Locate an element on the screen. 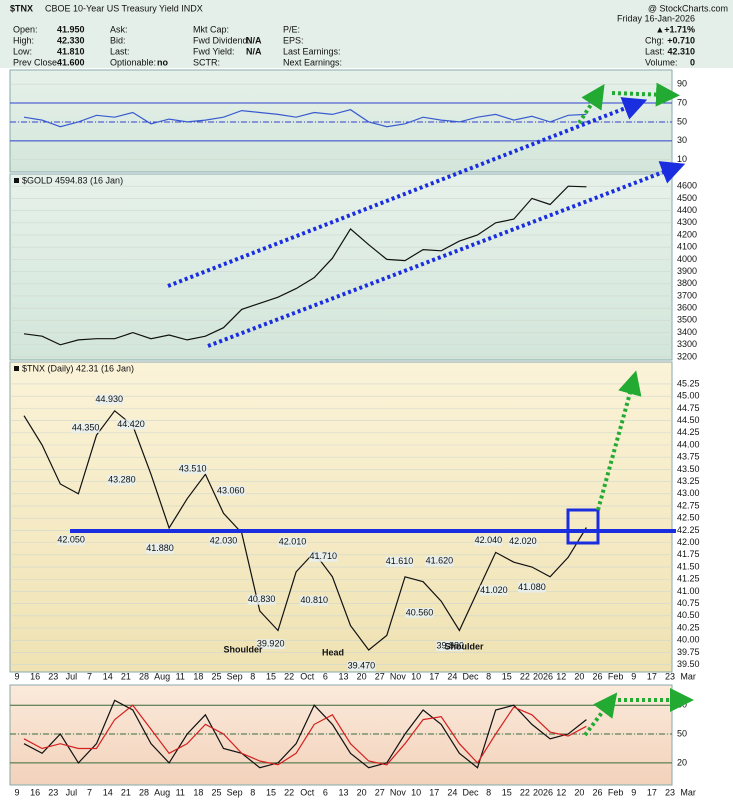 The width and height of the screenshot is (733, 805). y-tick-label: 40.50 is located at coordinates (688, 615).